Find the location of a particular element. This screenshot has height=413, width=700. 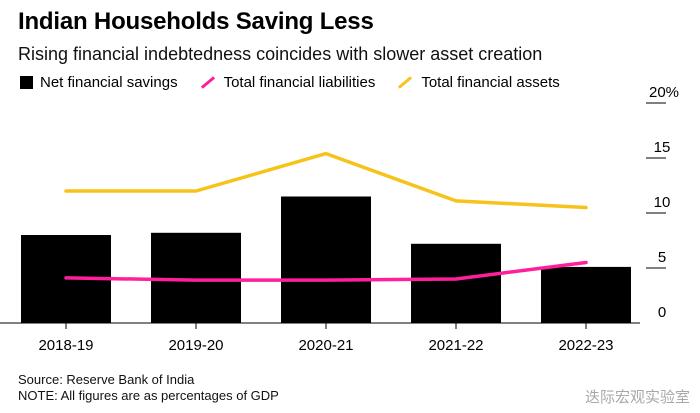

legend-label: Total financial assets is located at coordinates (490, 82).